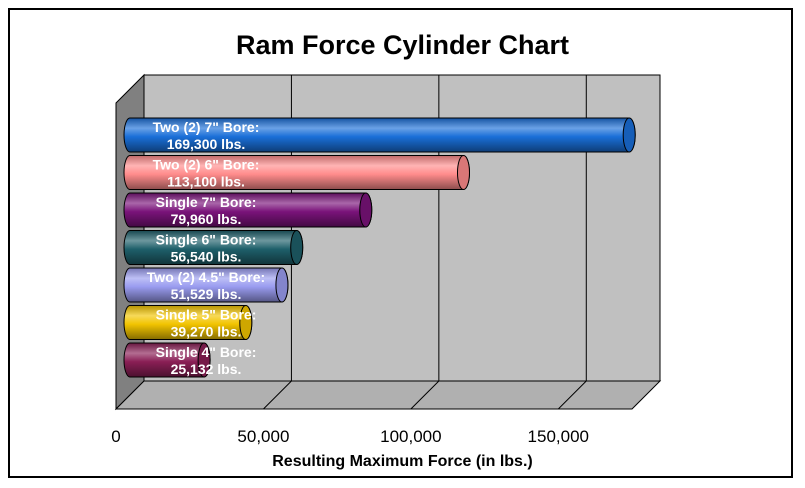  I want to click on bar-value-label: 169,300 lbs., so click(206, 144).